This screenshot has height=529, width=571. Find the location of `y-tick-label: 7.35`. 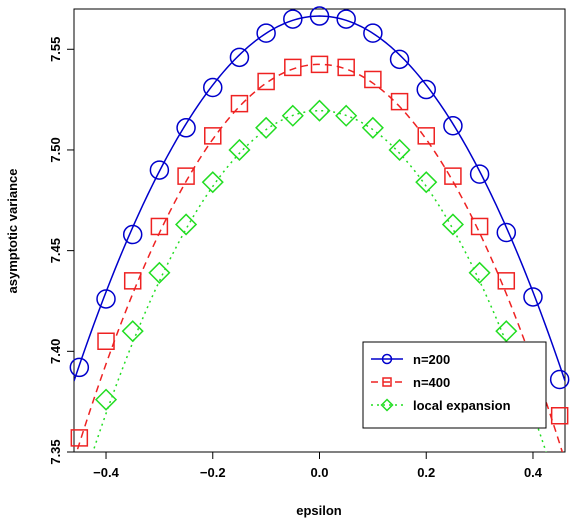

y-tick-label: 7.35 is located at coordinates (55, 451).